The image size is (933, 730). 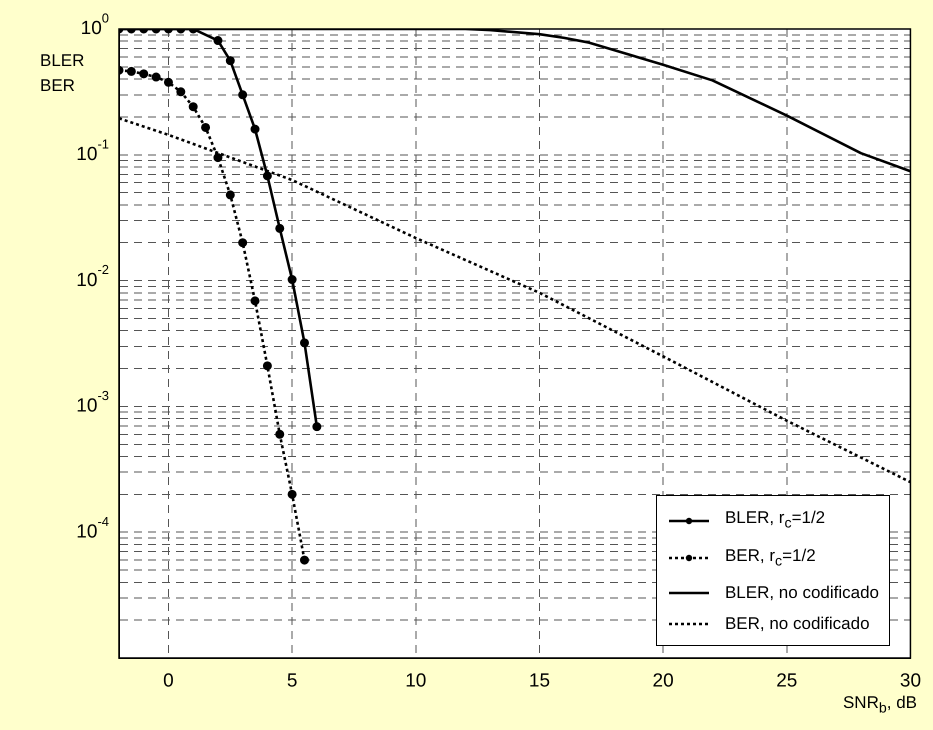 I want to click on x-tick-label: 0, so click(x=168, y=681).